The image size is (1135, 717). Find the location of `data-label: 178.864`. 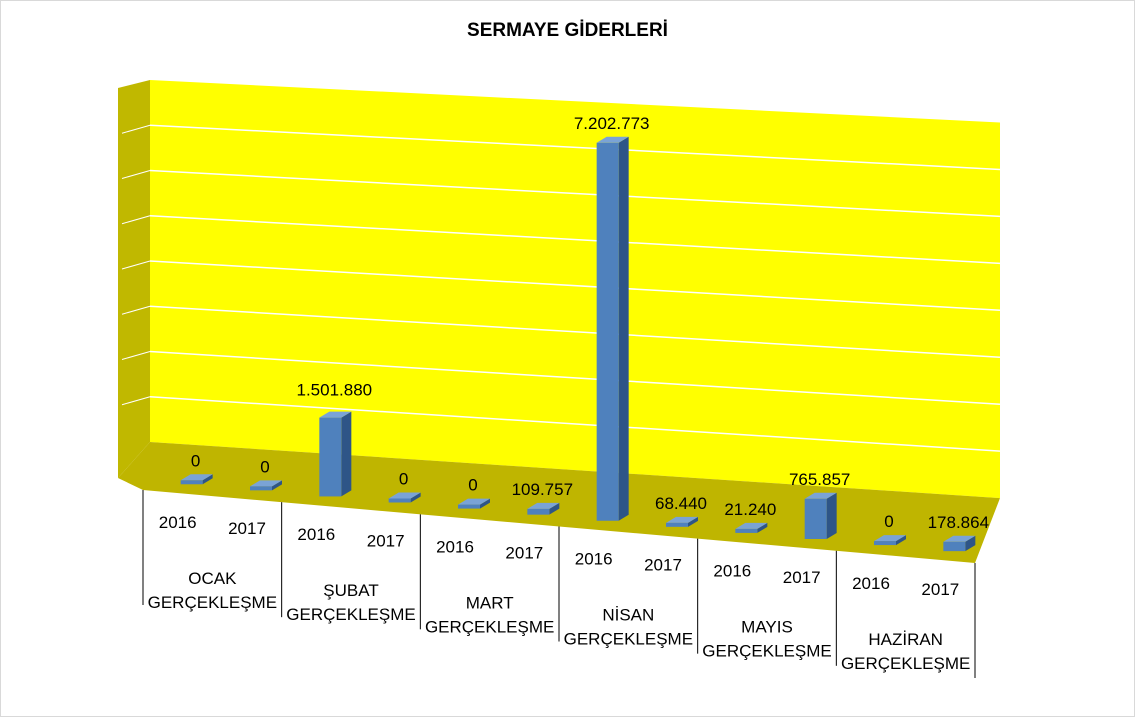

data-label: 178.864 is located at coordinates (958, 522).